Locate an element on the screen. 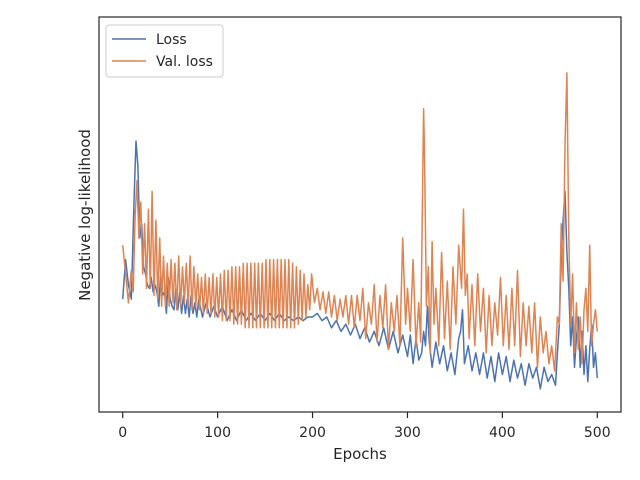  legend: Loss Val. loss is located at coordinates (164, 51).